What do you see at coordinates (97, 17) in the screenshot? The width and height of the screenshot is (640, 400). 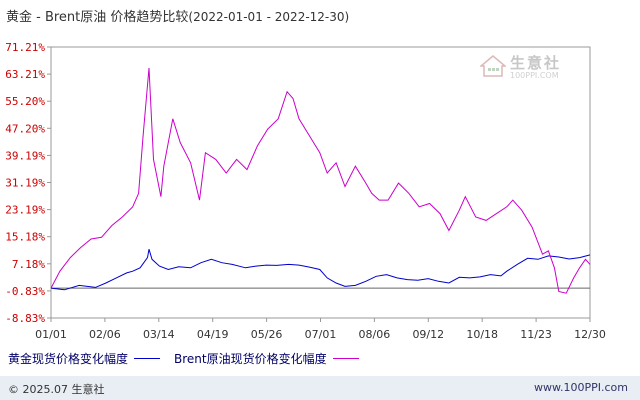 I see `chart-title-text: 黄金 - Brent原油 价格趋势比较` at bounding box center [97, 17].